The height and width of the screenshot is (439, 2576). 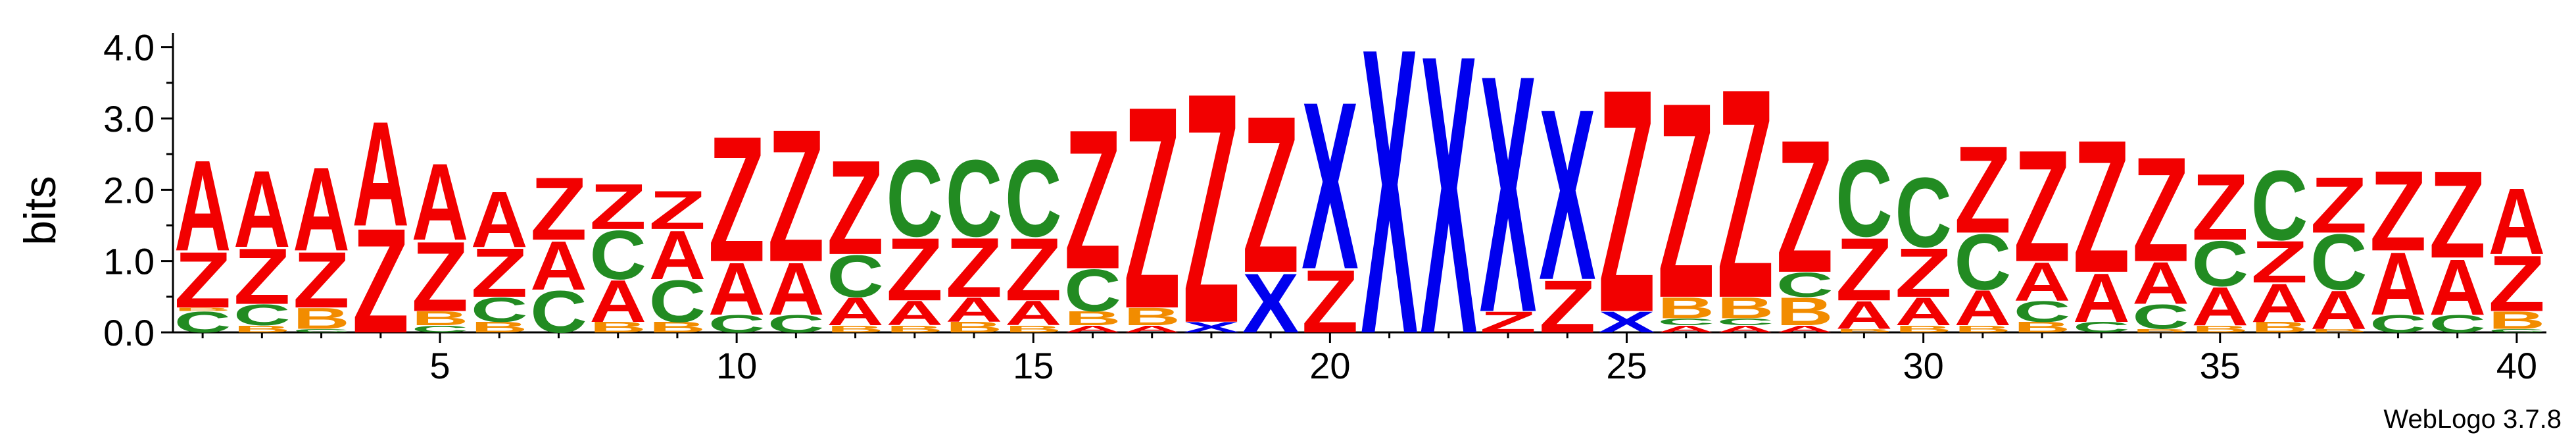 I want to click on logo-position-25: XZ, so click(x=1627, y=201).